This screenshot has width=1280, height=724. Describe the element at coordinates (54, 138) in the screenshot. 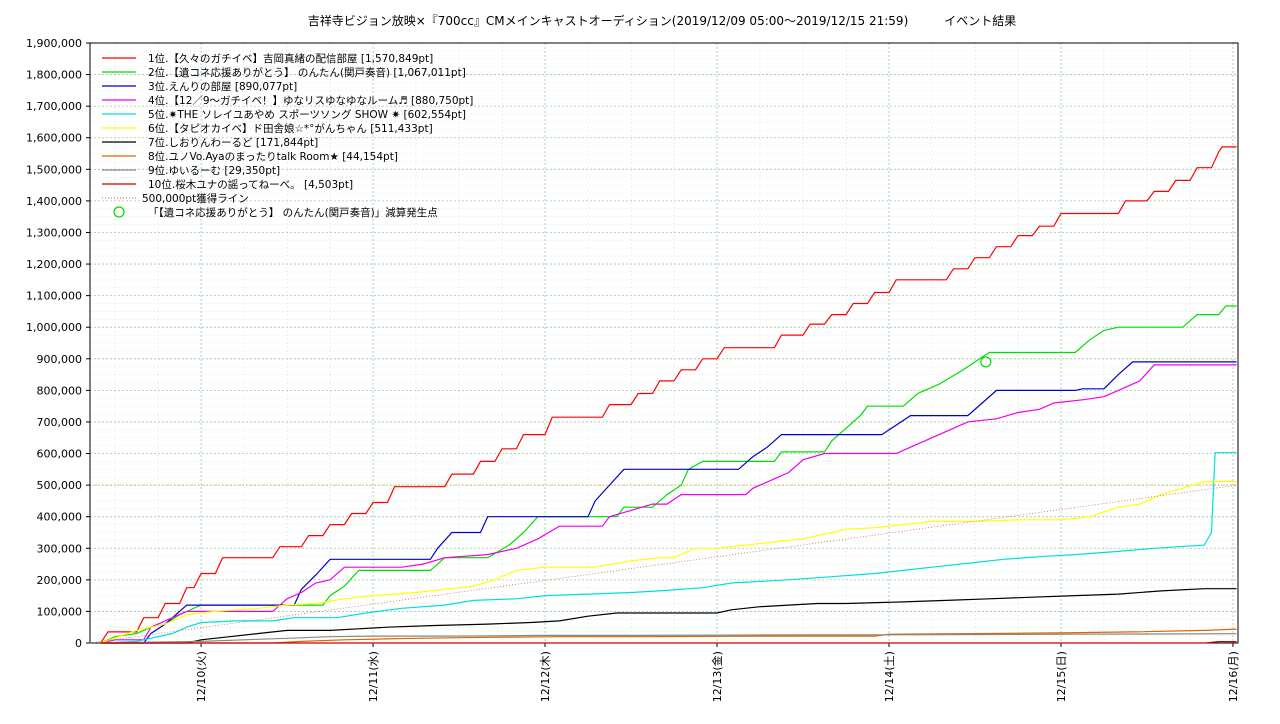

I see `y-tick-label: 1,600,000` at that location.